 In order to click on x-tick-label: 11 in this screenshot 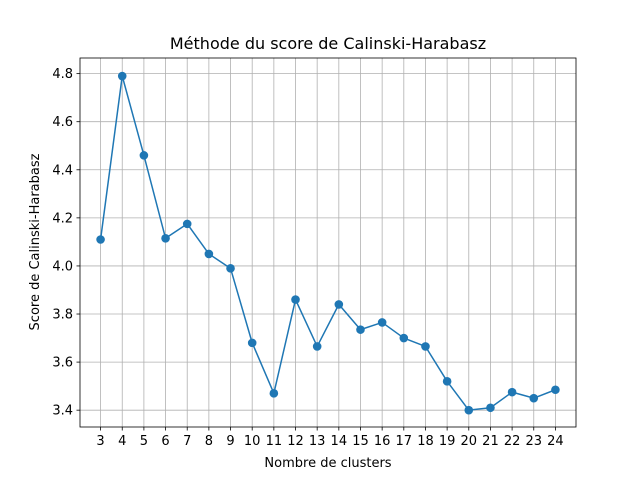, I will do `click(274, 441)`.